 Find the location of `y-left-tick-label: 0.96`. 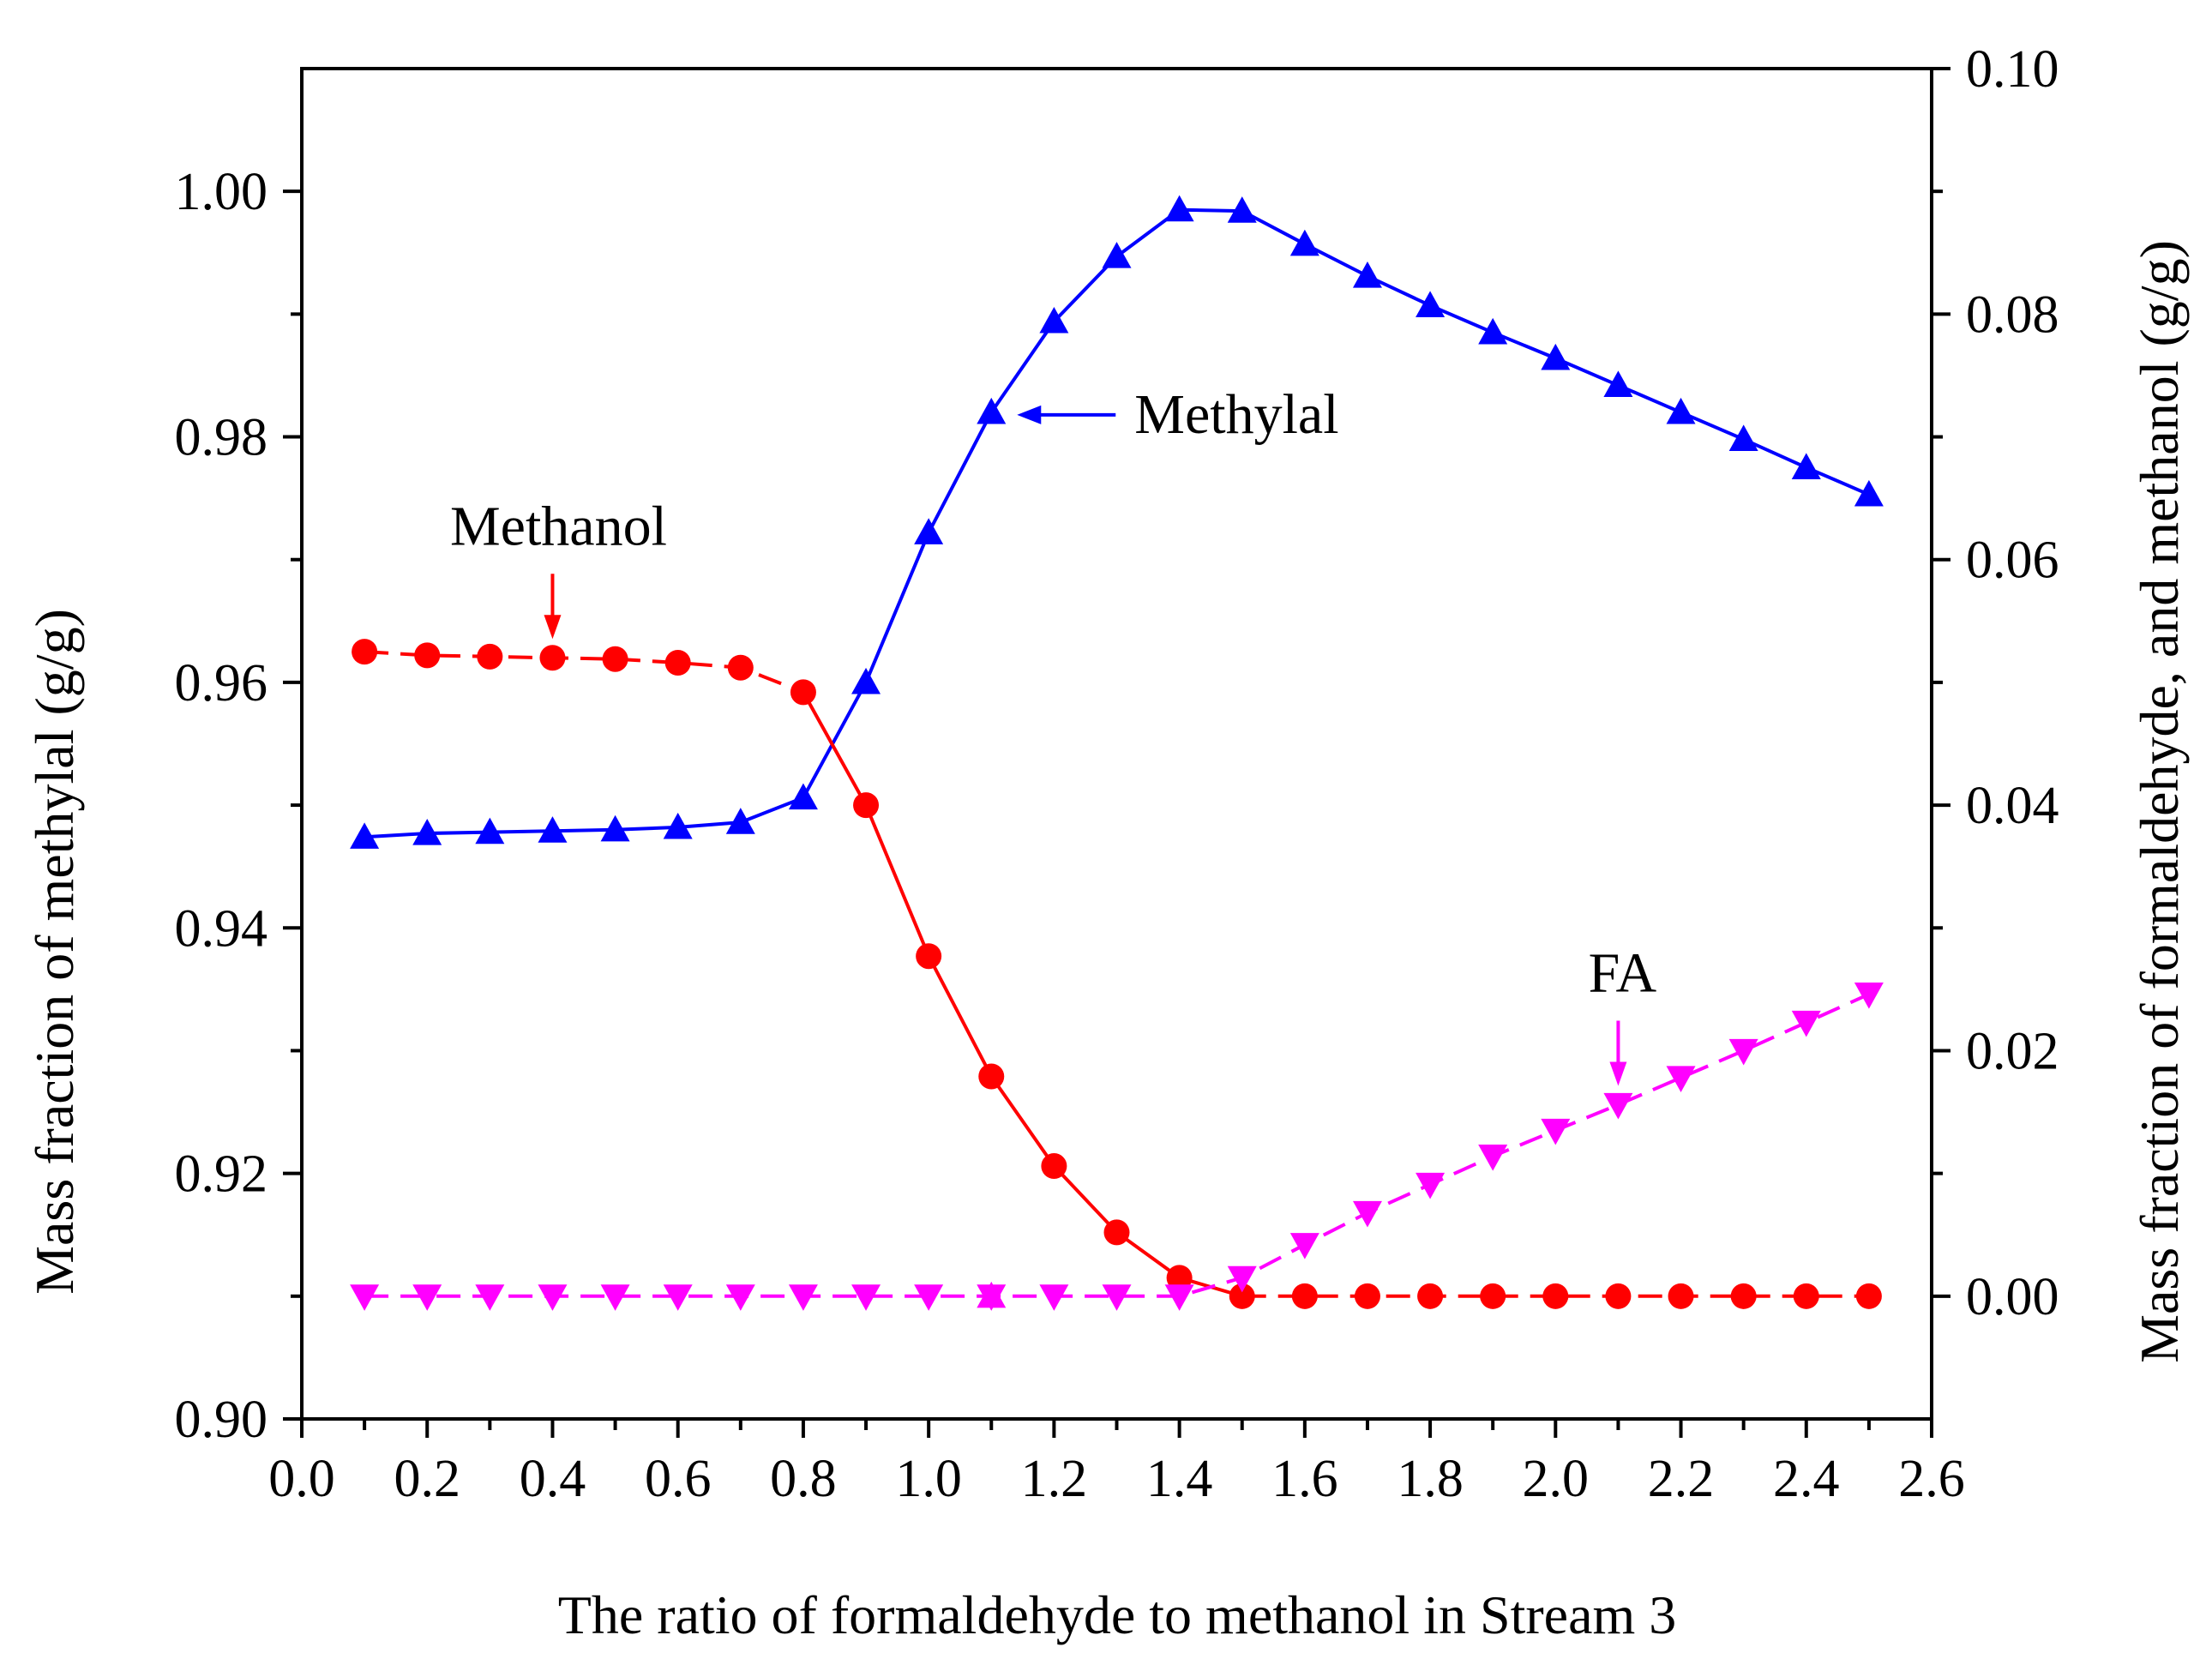

y-left-tick-label: 0.96 is located at coordinates (221, 683).